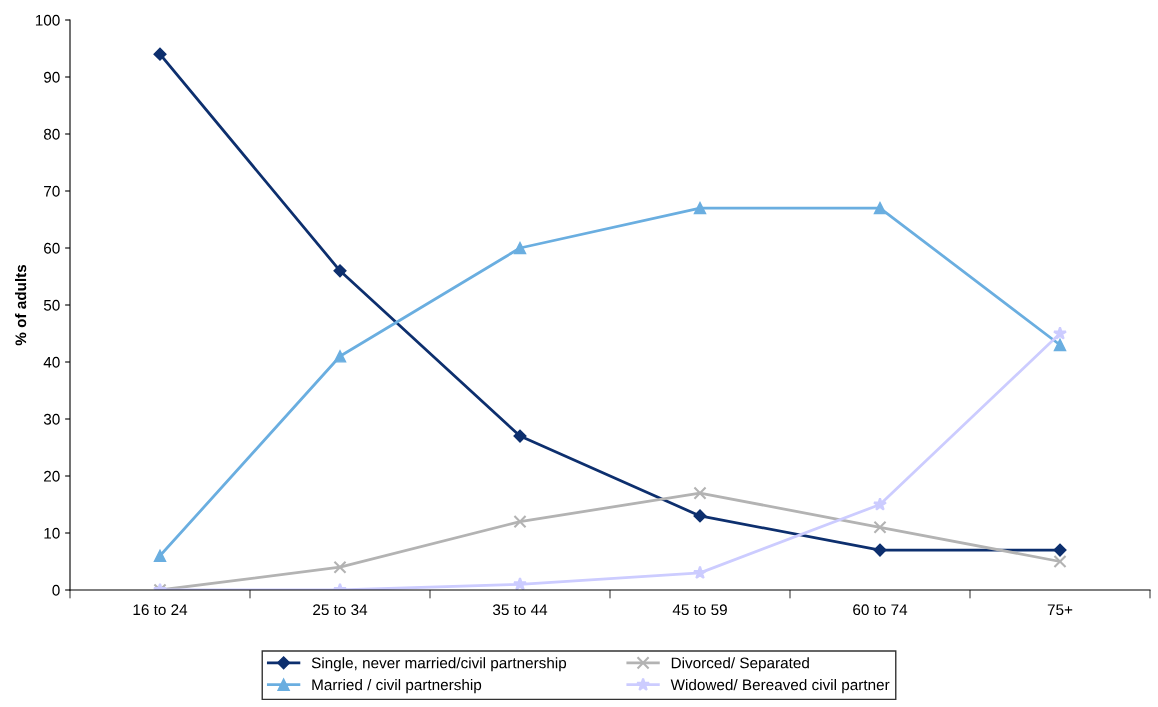 Image resolution: width=1158 pixels, height=707 pixels. I want to click on y-tick-label: 50, so click(51, 305).